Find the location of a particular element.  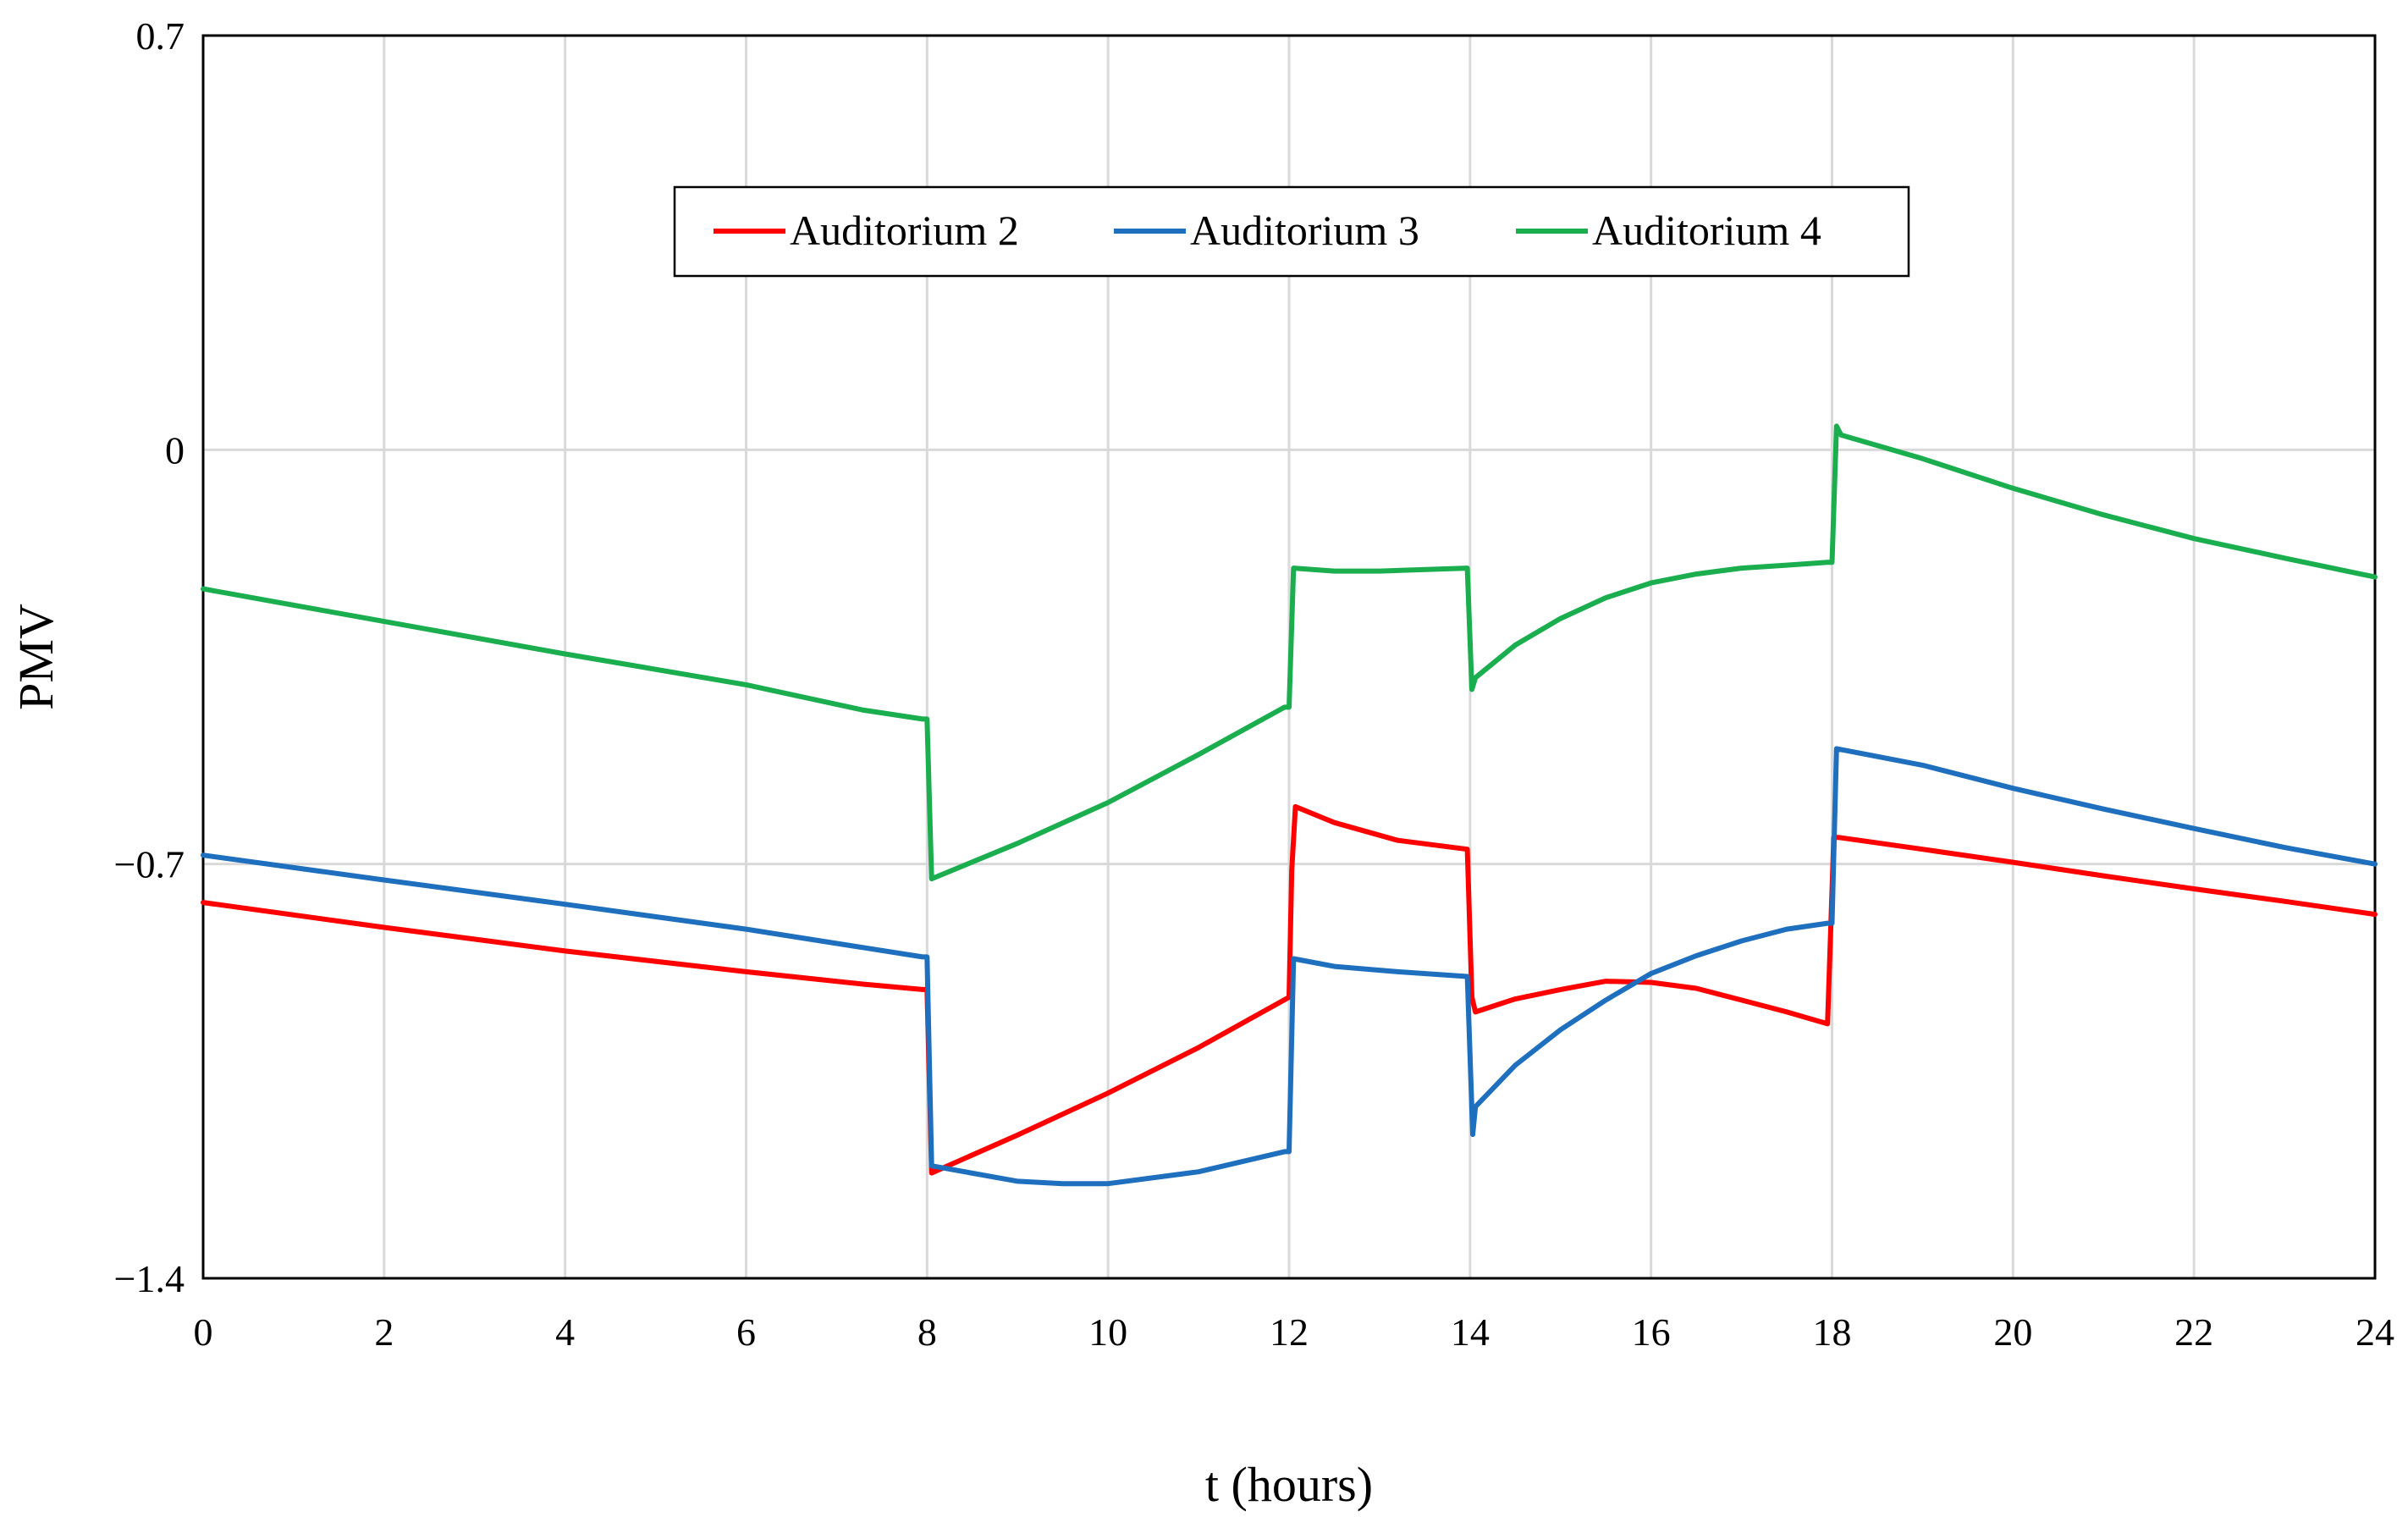

x-tick-label: 10 is located at coordinates (1107, 1332).